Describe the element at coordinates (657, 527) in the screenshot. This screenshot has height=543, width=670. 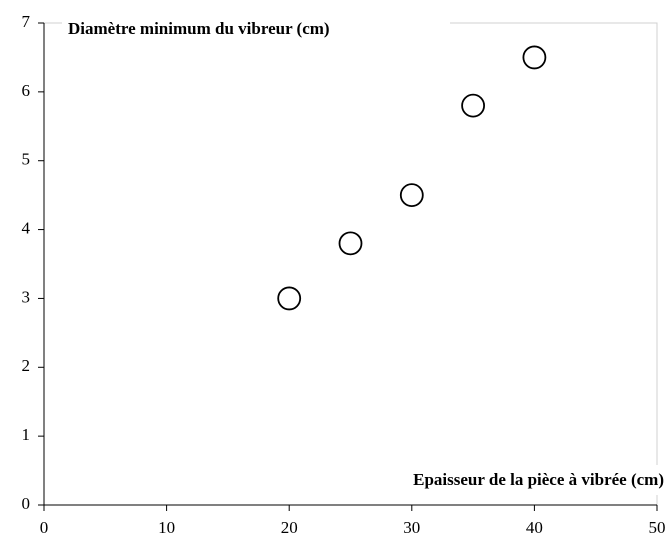
I see `x-tick-label: 50` at that location.